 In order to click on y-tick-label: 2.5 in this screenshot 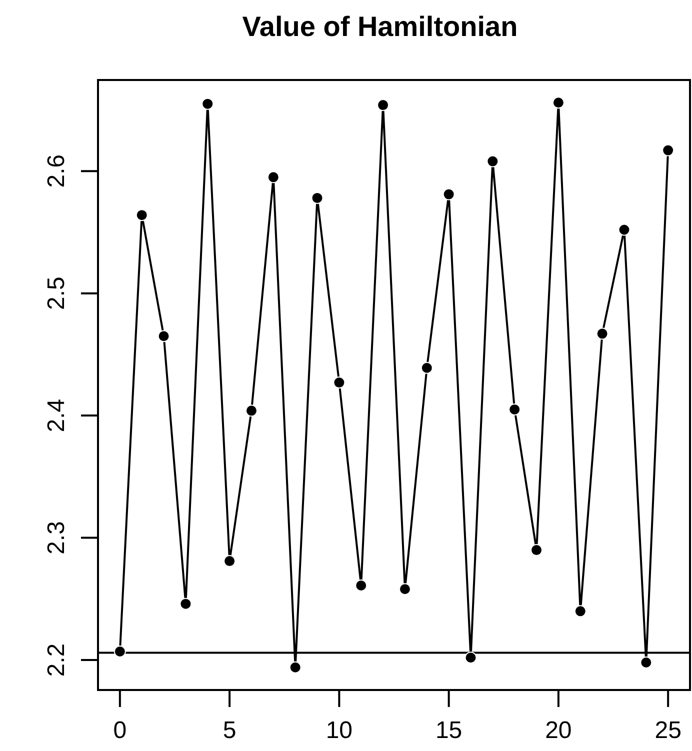, I will do `click(56, 293)`.